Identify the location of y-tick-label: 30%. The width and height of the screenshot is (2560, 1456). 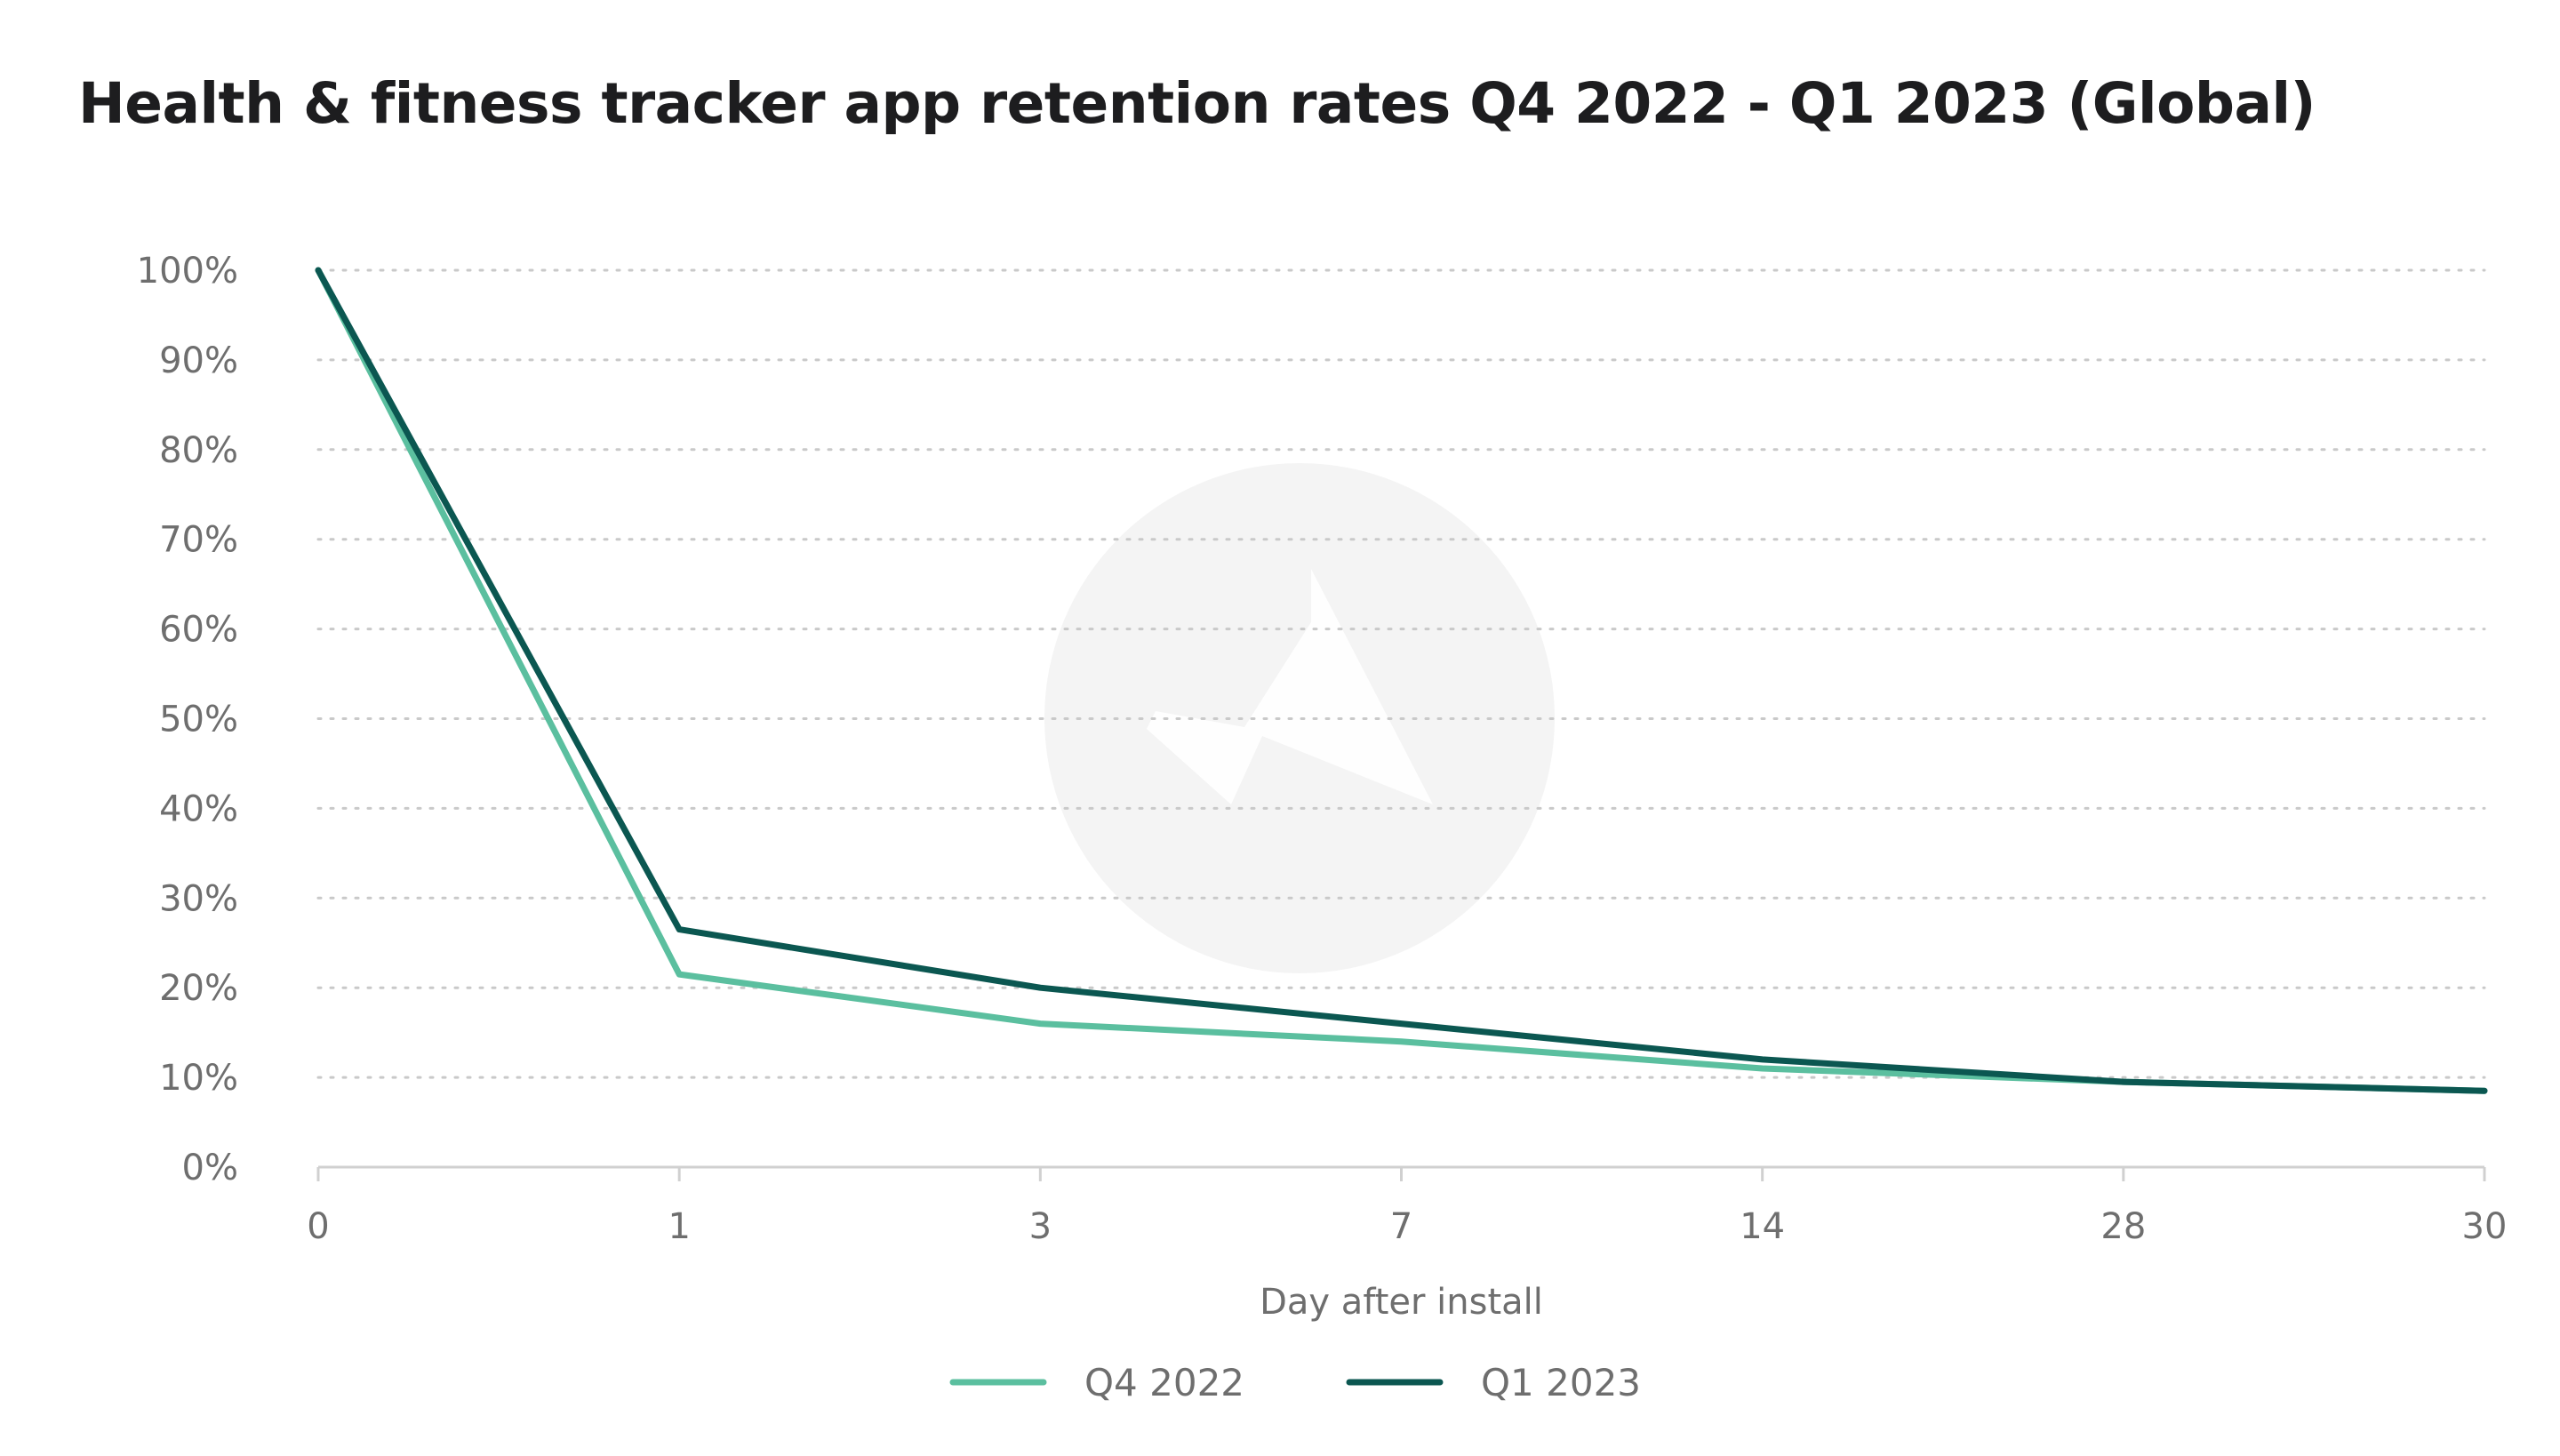
(198, 898).